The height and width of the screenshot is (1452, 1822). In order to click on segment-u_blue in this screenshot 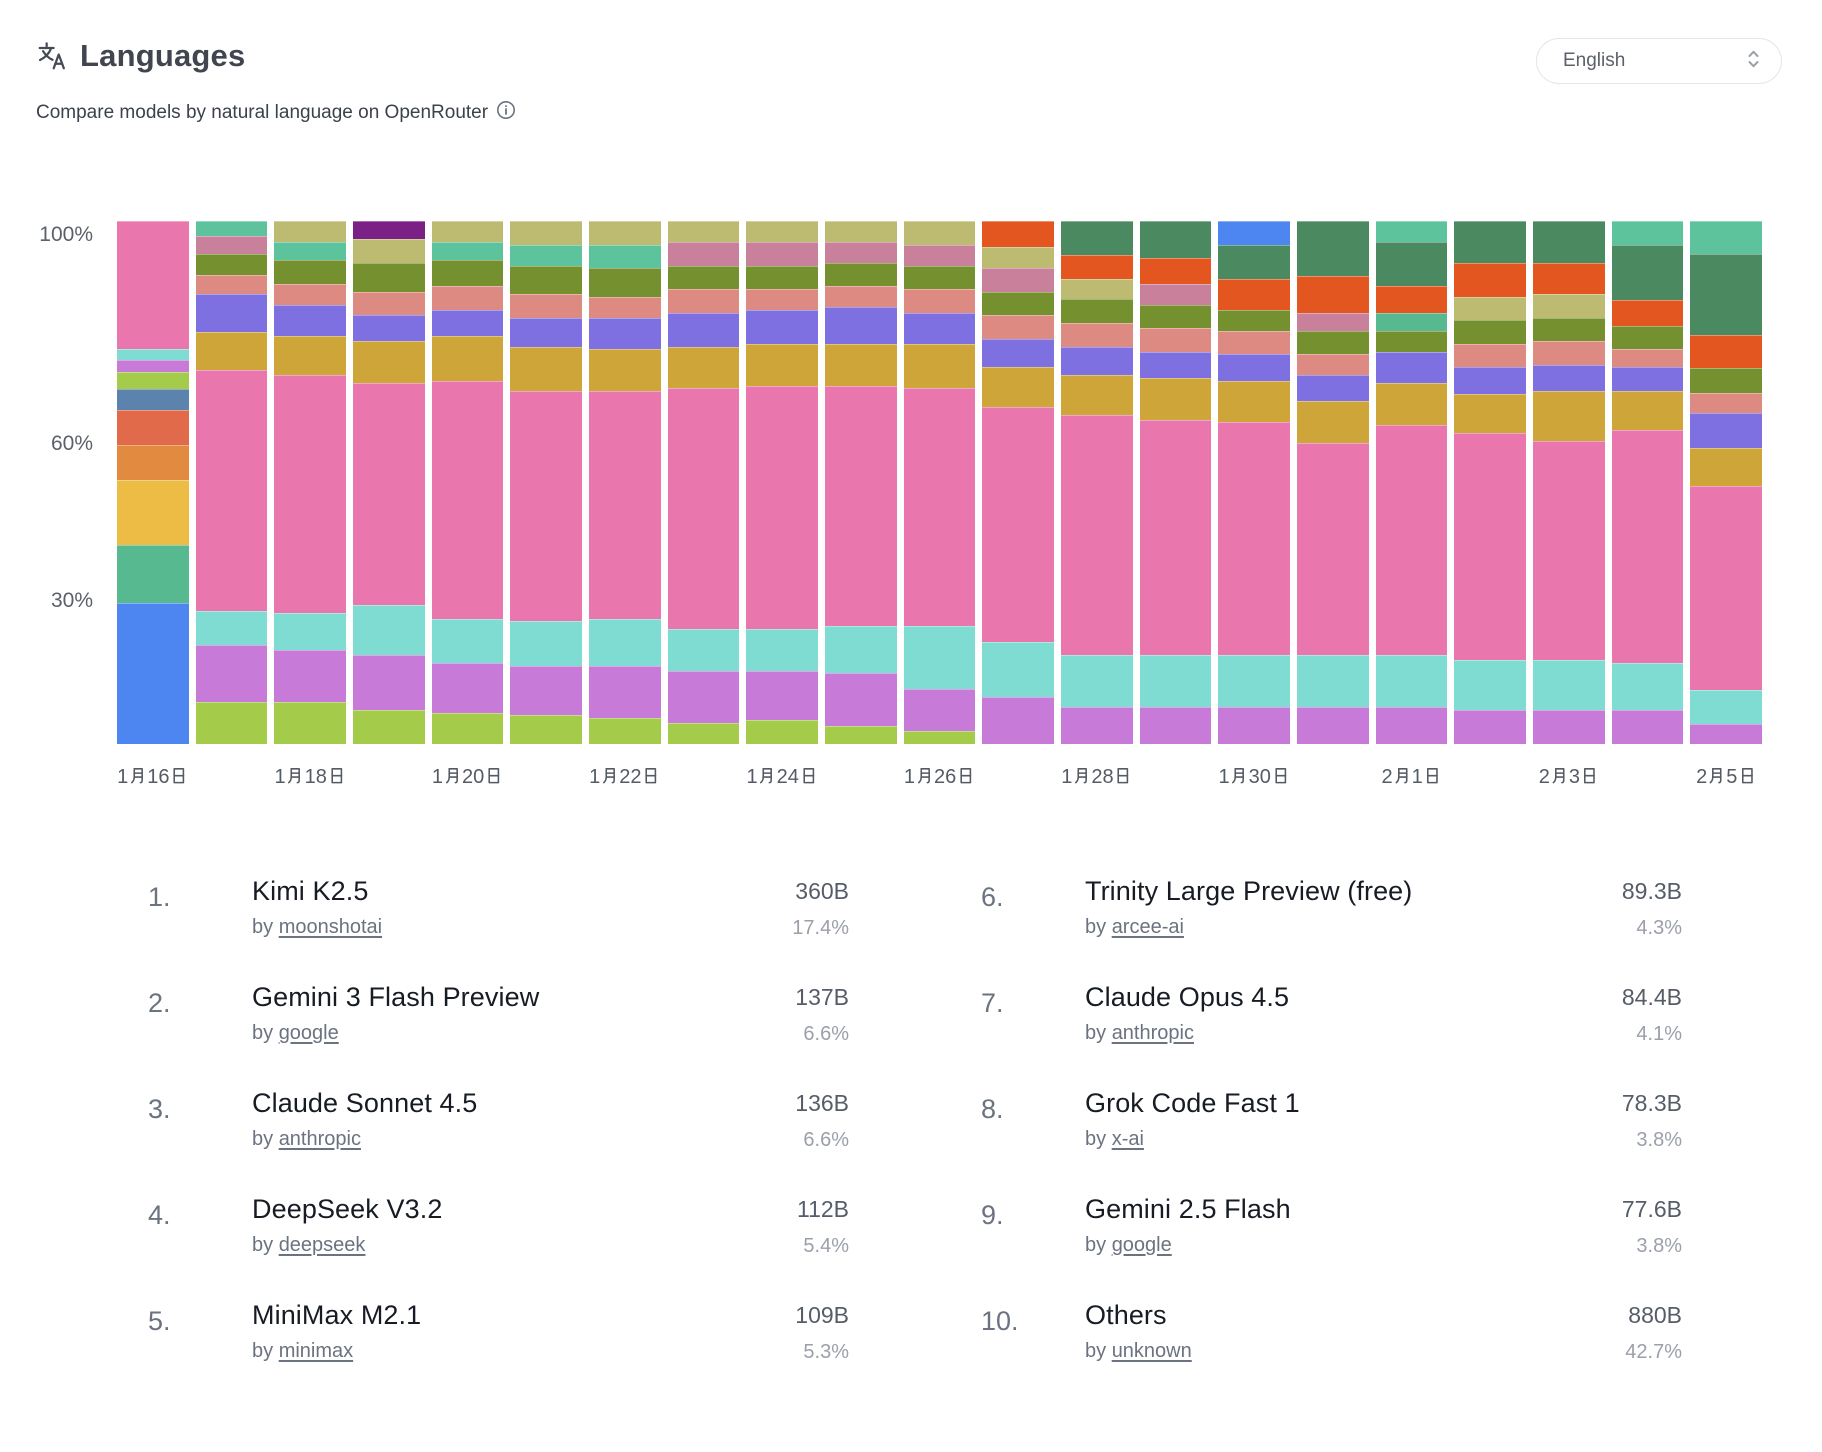, I will do `click(153, 673)`.